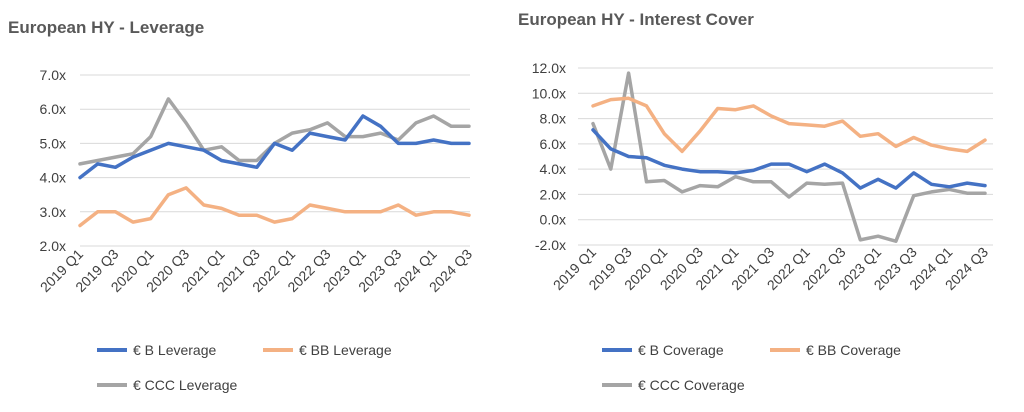 This screenshot has width=1024, height=412. What do you see at coordinates (345, 350) in the screenshot?
I see `legend-label: € BB Leverage` at bounding box center [345, 350].